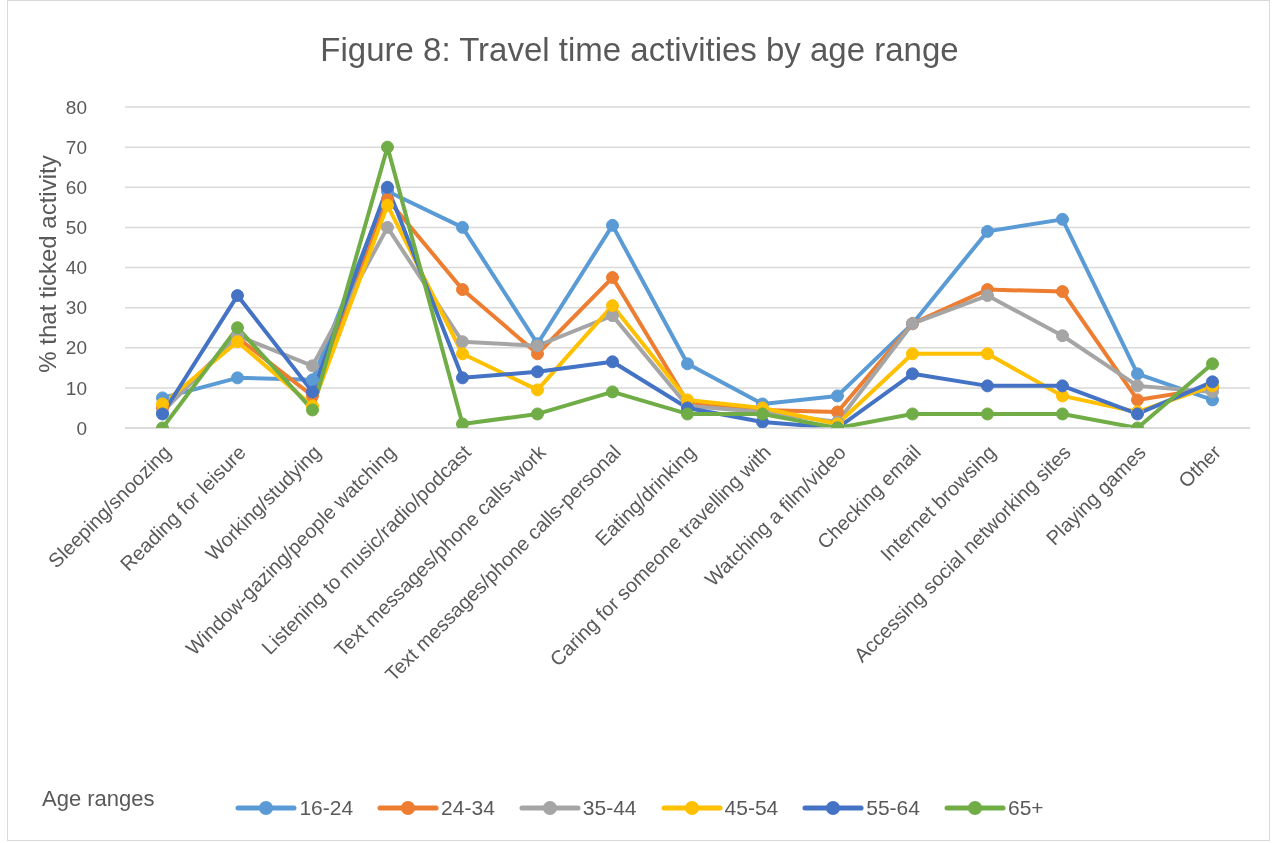 Image resolution: width=1279 pixels, height=843 pixels. I want to click on legend-label: 65+, so click(1025, 808).